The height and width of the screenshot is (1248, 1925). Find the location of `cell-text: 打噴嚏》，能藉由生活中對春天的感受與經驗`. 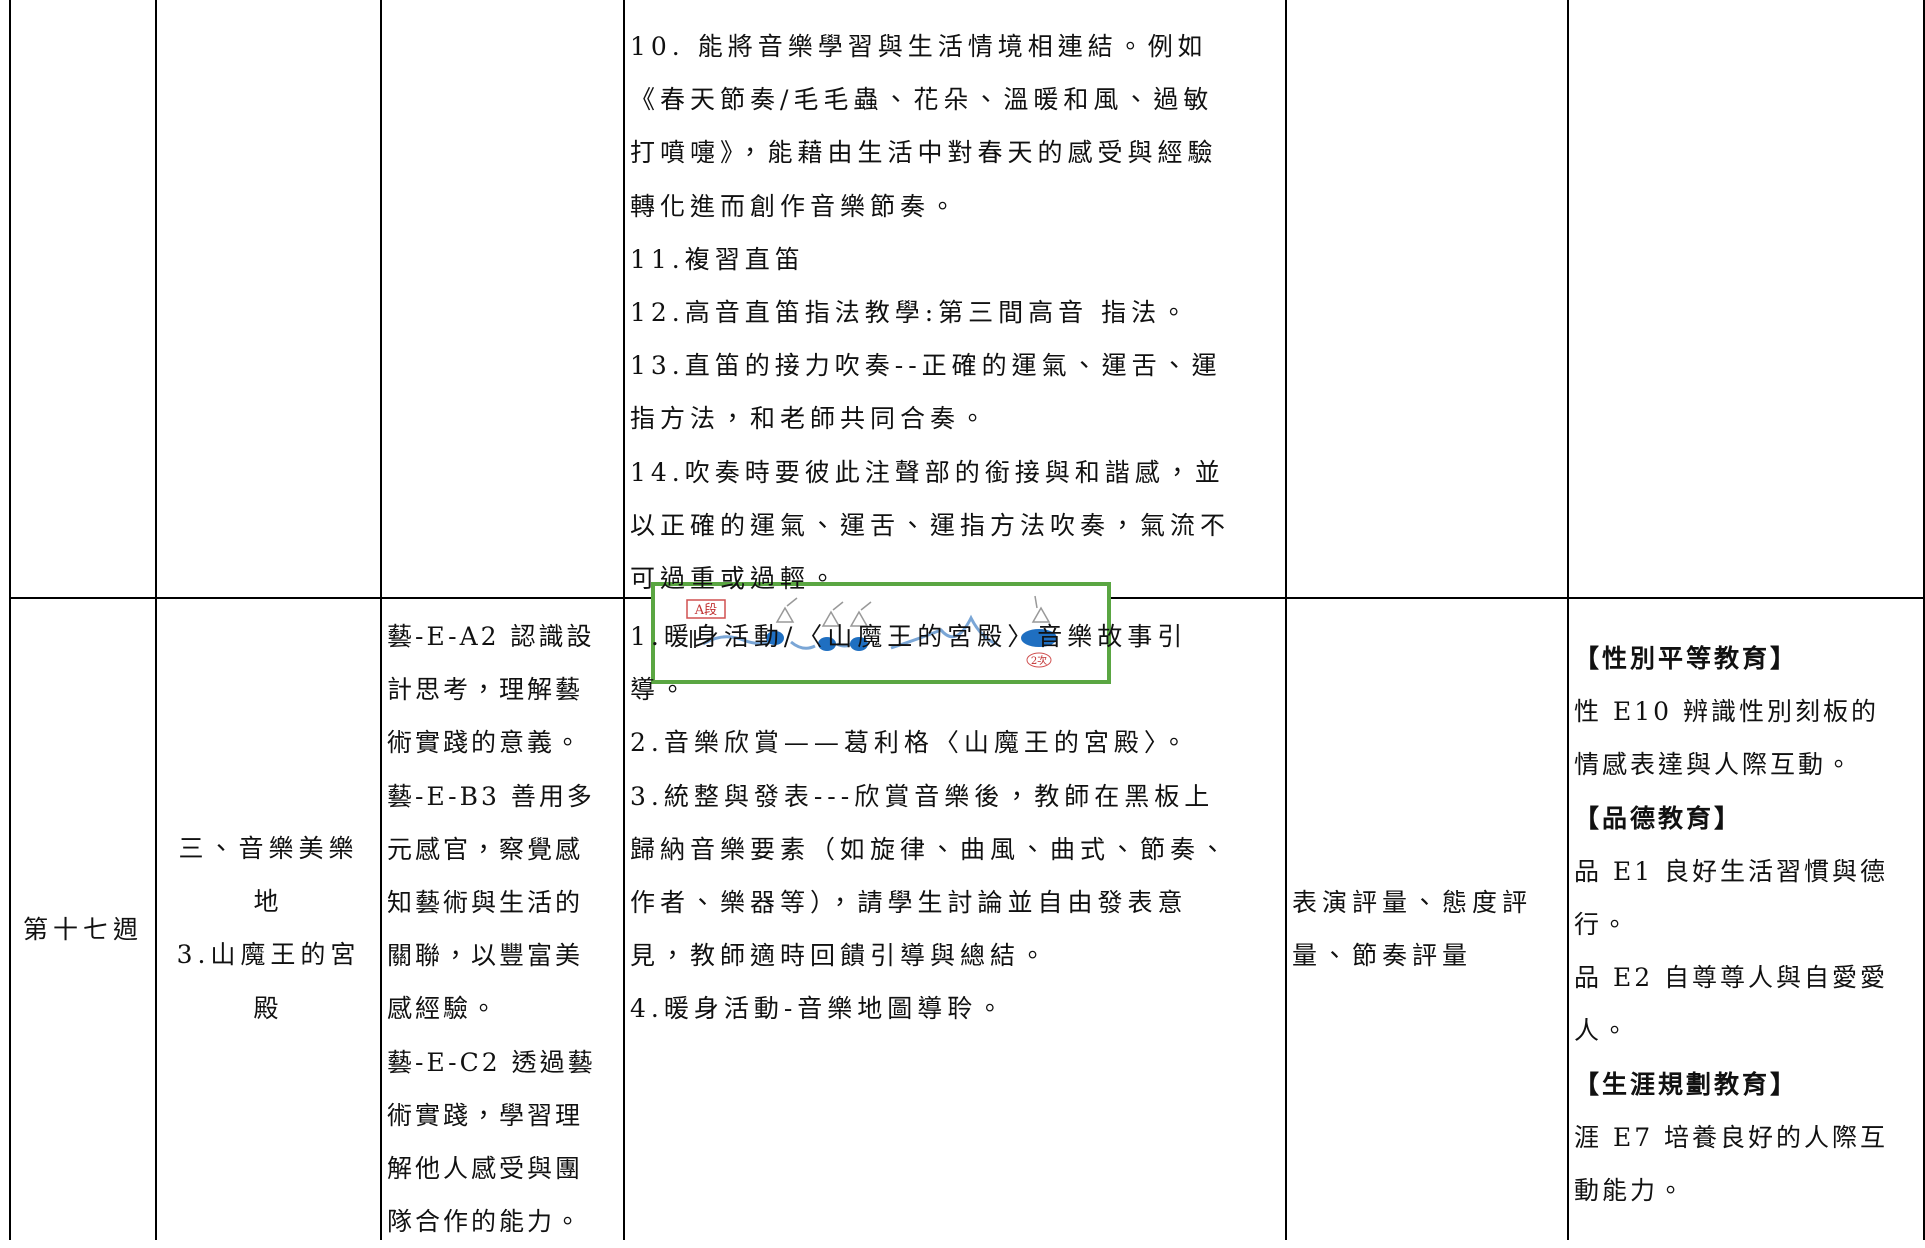

cell-text: 打噴嚏》，能藉由生活中對春天的感受與經驗 is located at coordinates (924, 153).